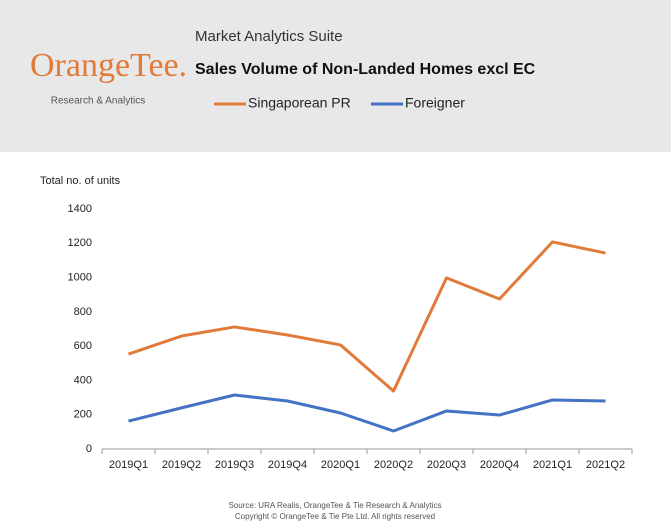  Describe the element at coordinates (299, 103) in the screenshot. I see `legend-label: Singaporean PR` at that location.